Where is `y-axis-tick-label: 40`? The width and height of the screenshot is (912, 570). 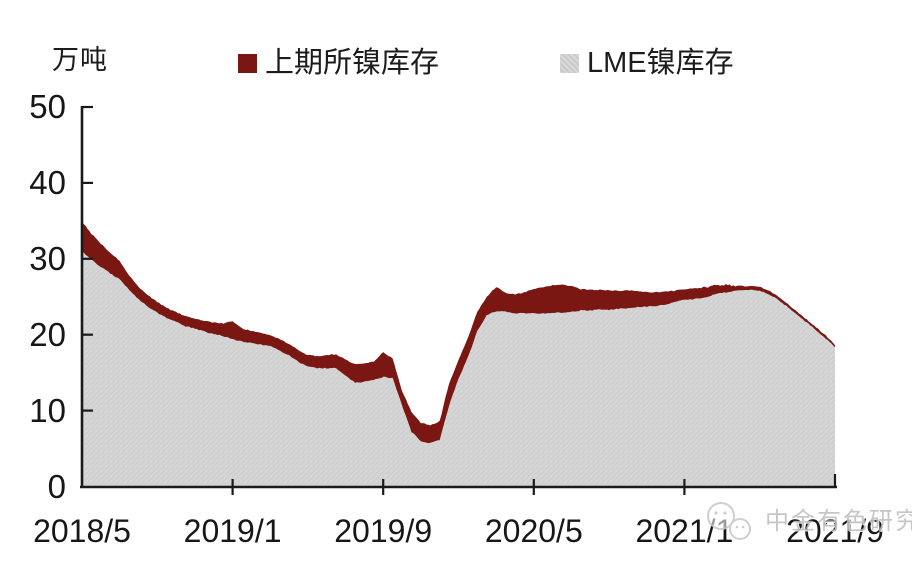 y-axis-tick-label: 40 is located at coordinates (47, 182).